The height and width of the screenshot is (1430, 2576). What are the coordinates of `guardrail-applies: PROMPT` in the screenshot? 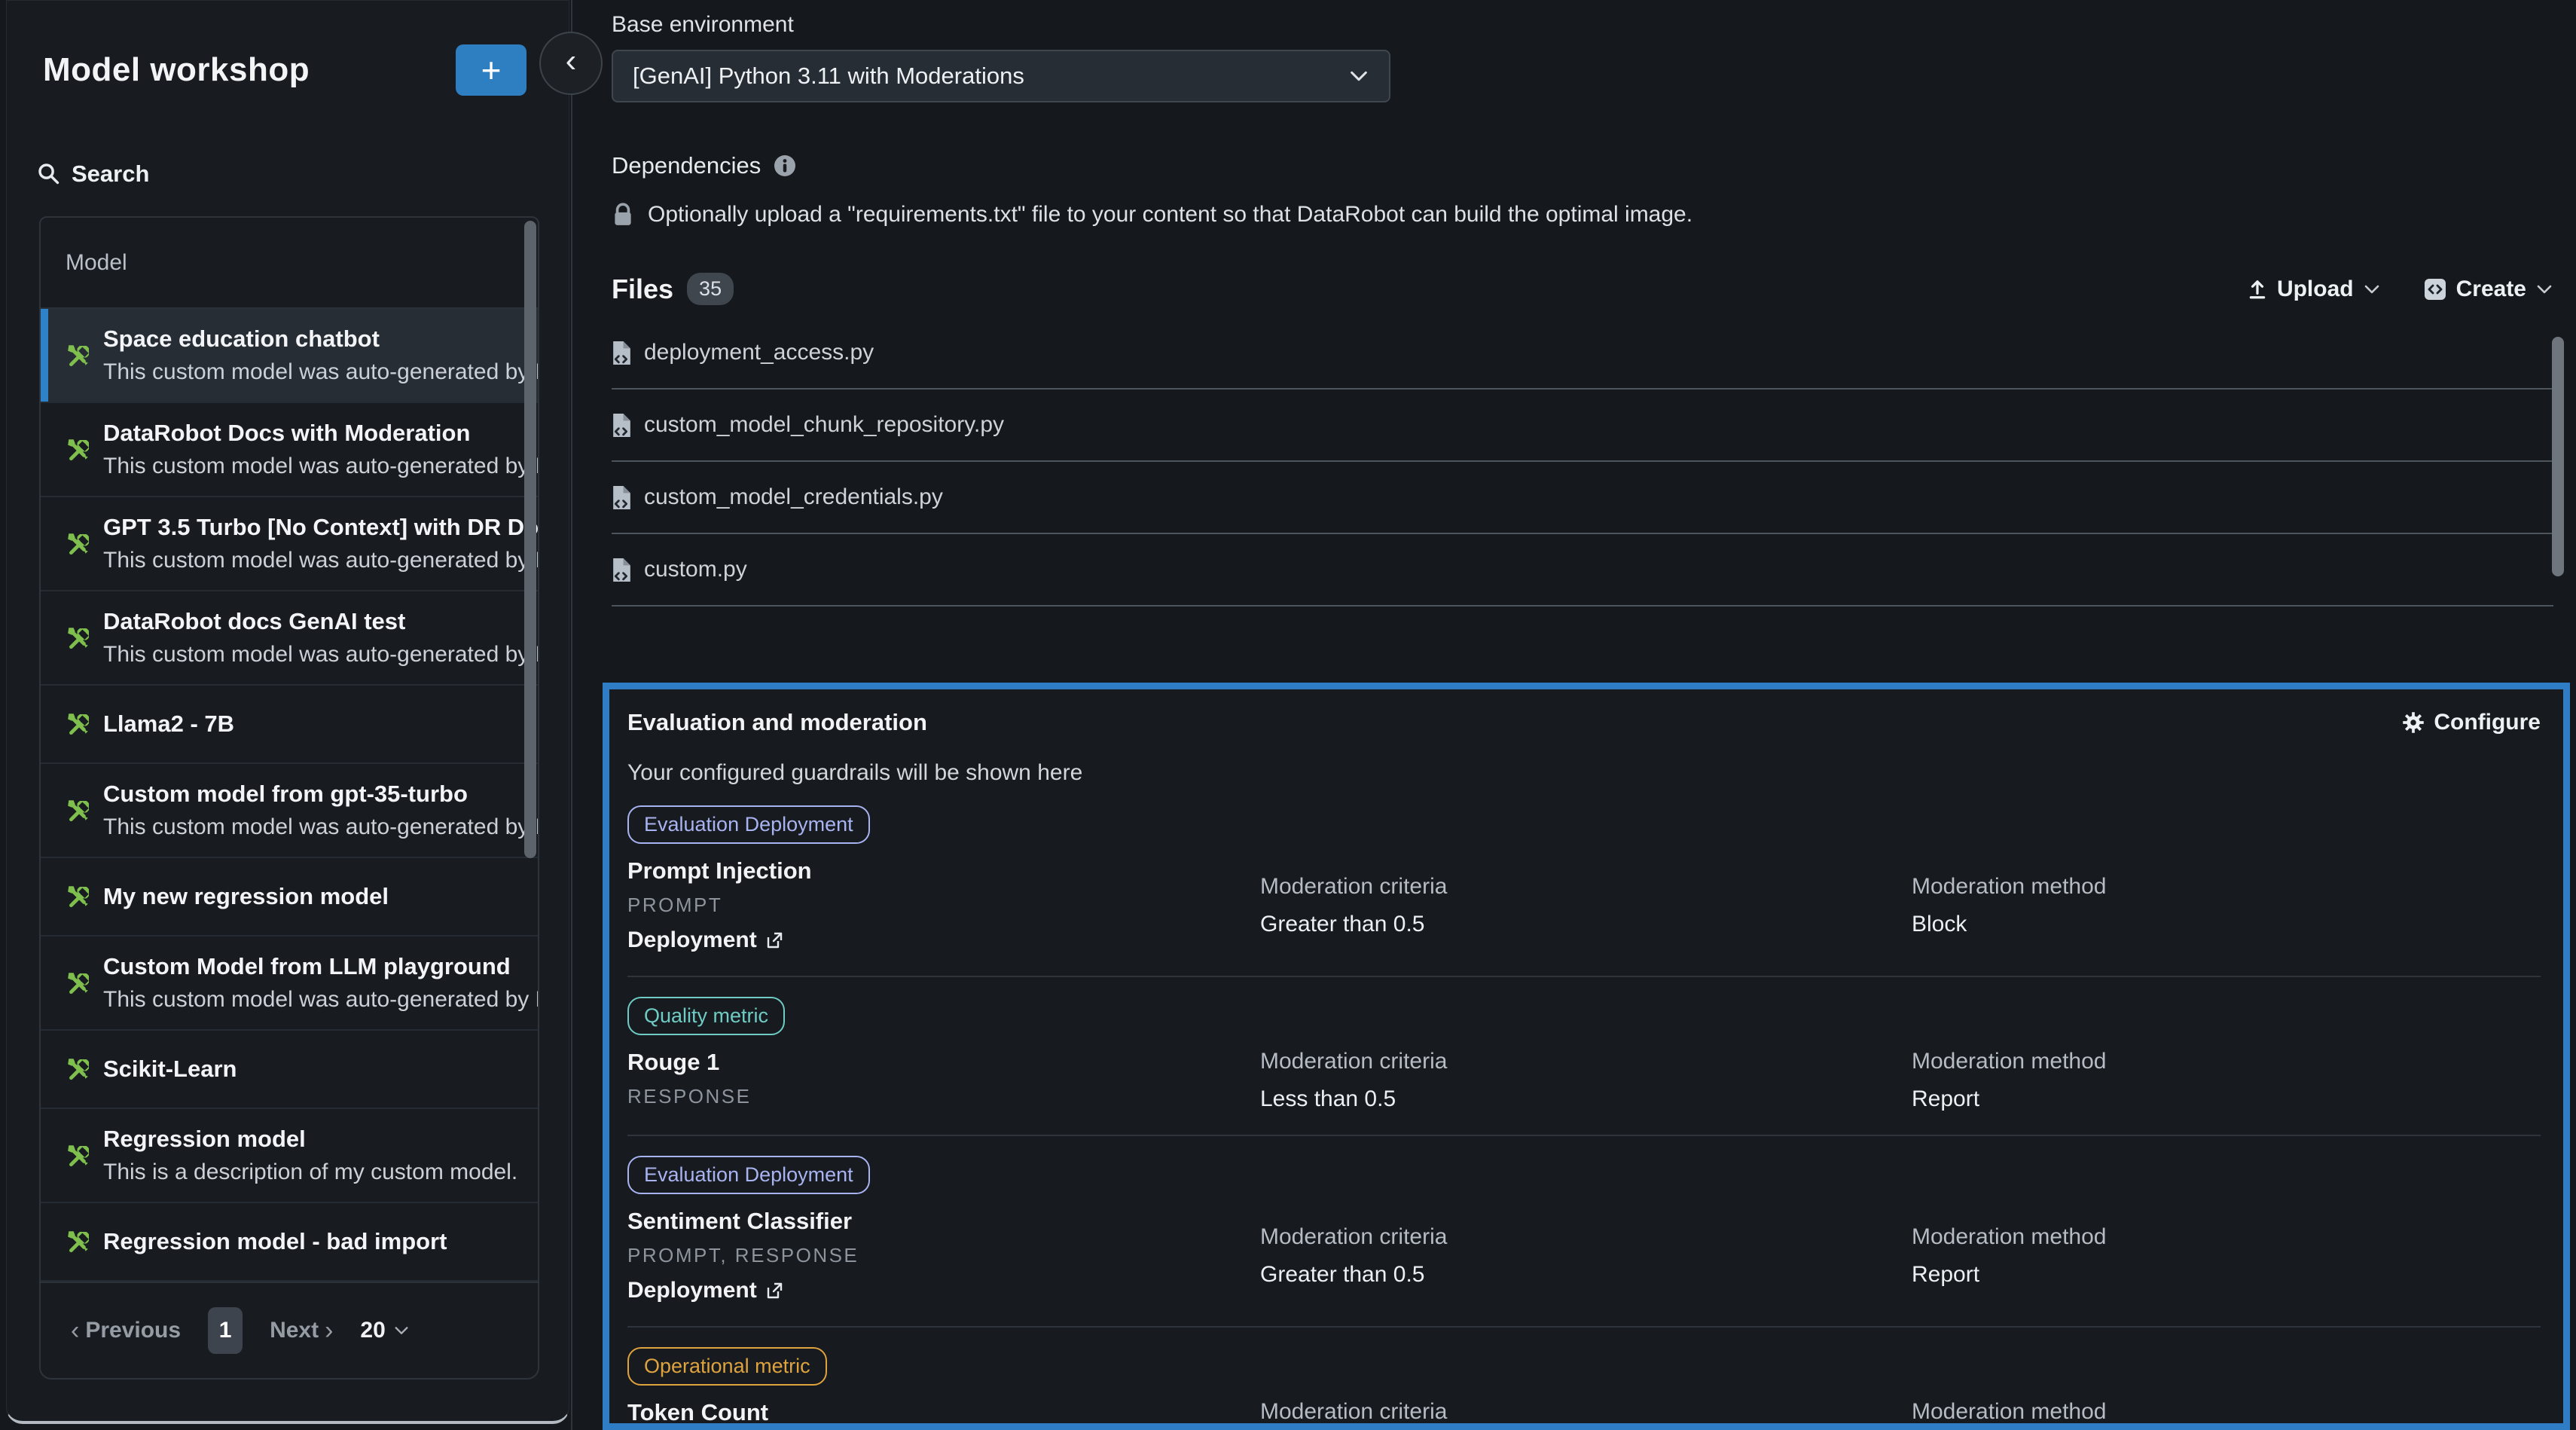 It's located at (675, 905).